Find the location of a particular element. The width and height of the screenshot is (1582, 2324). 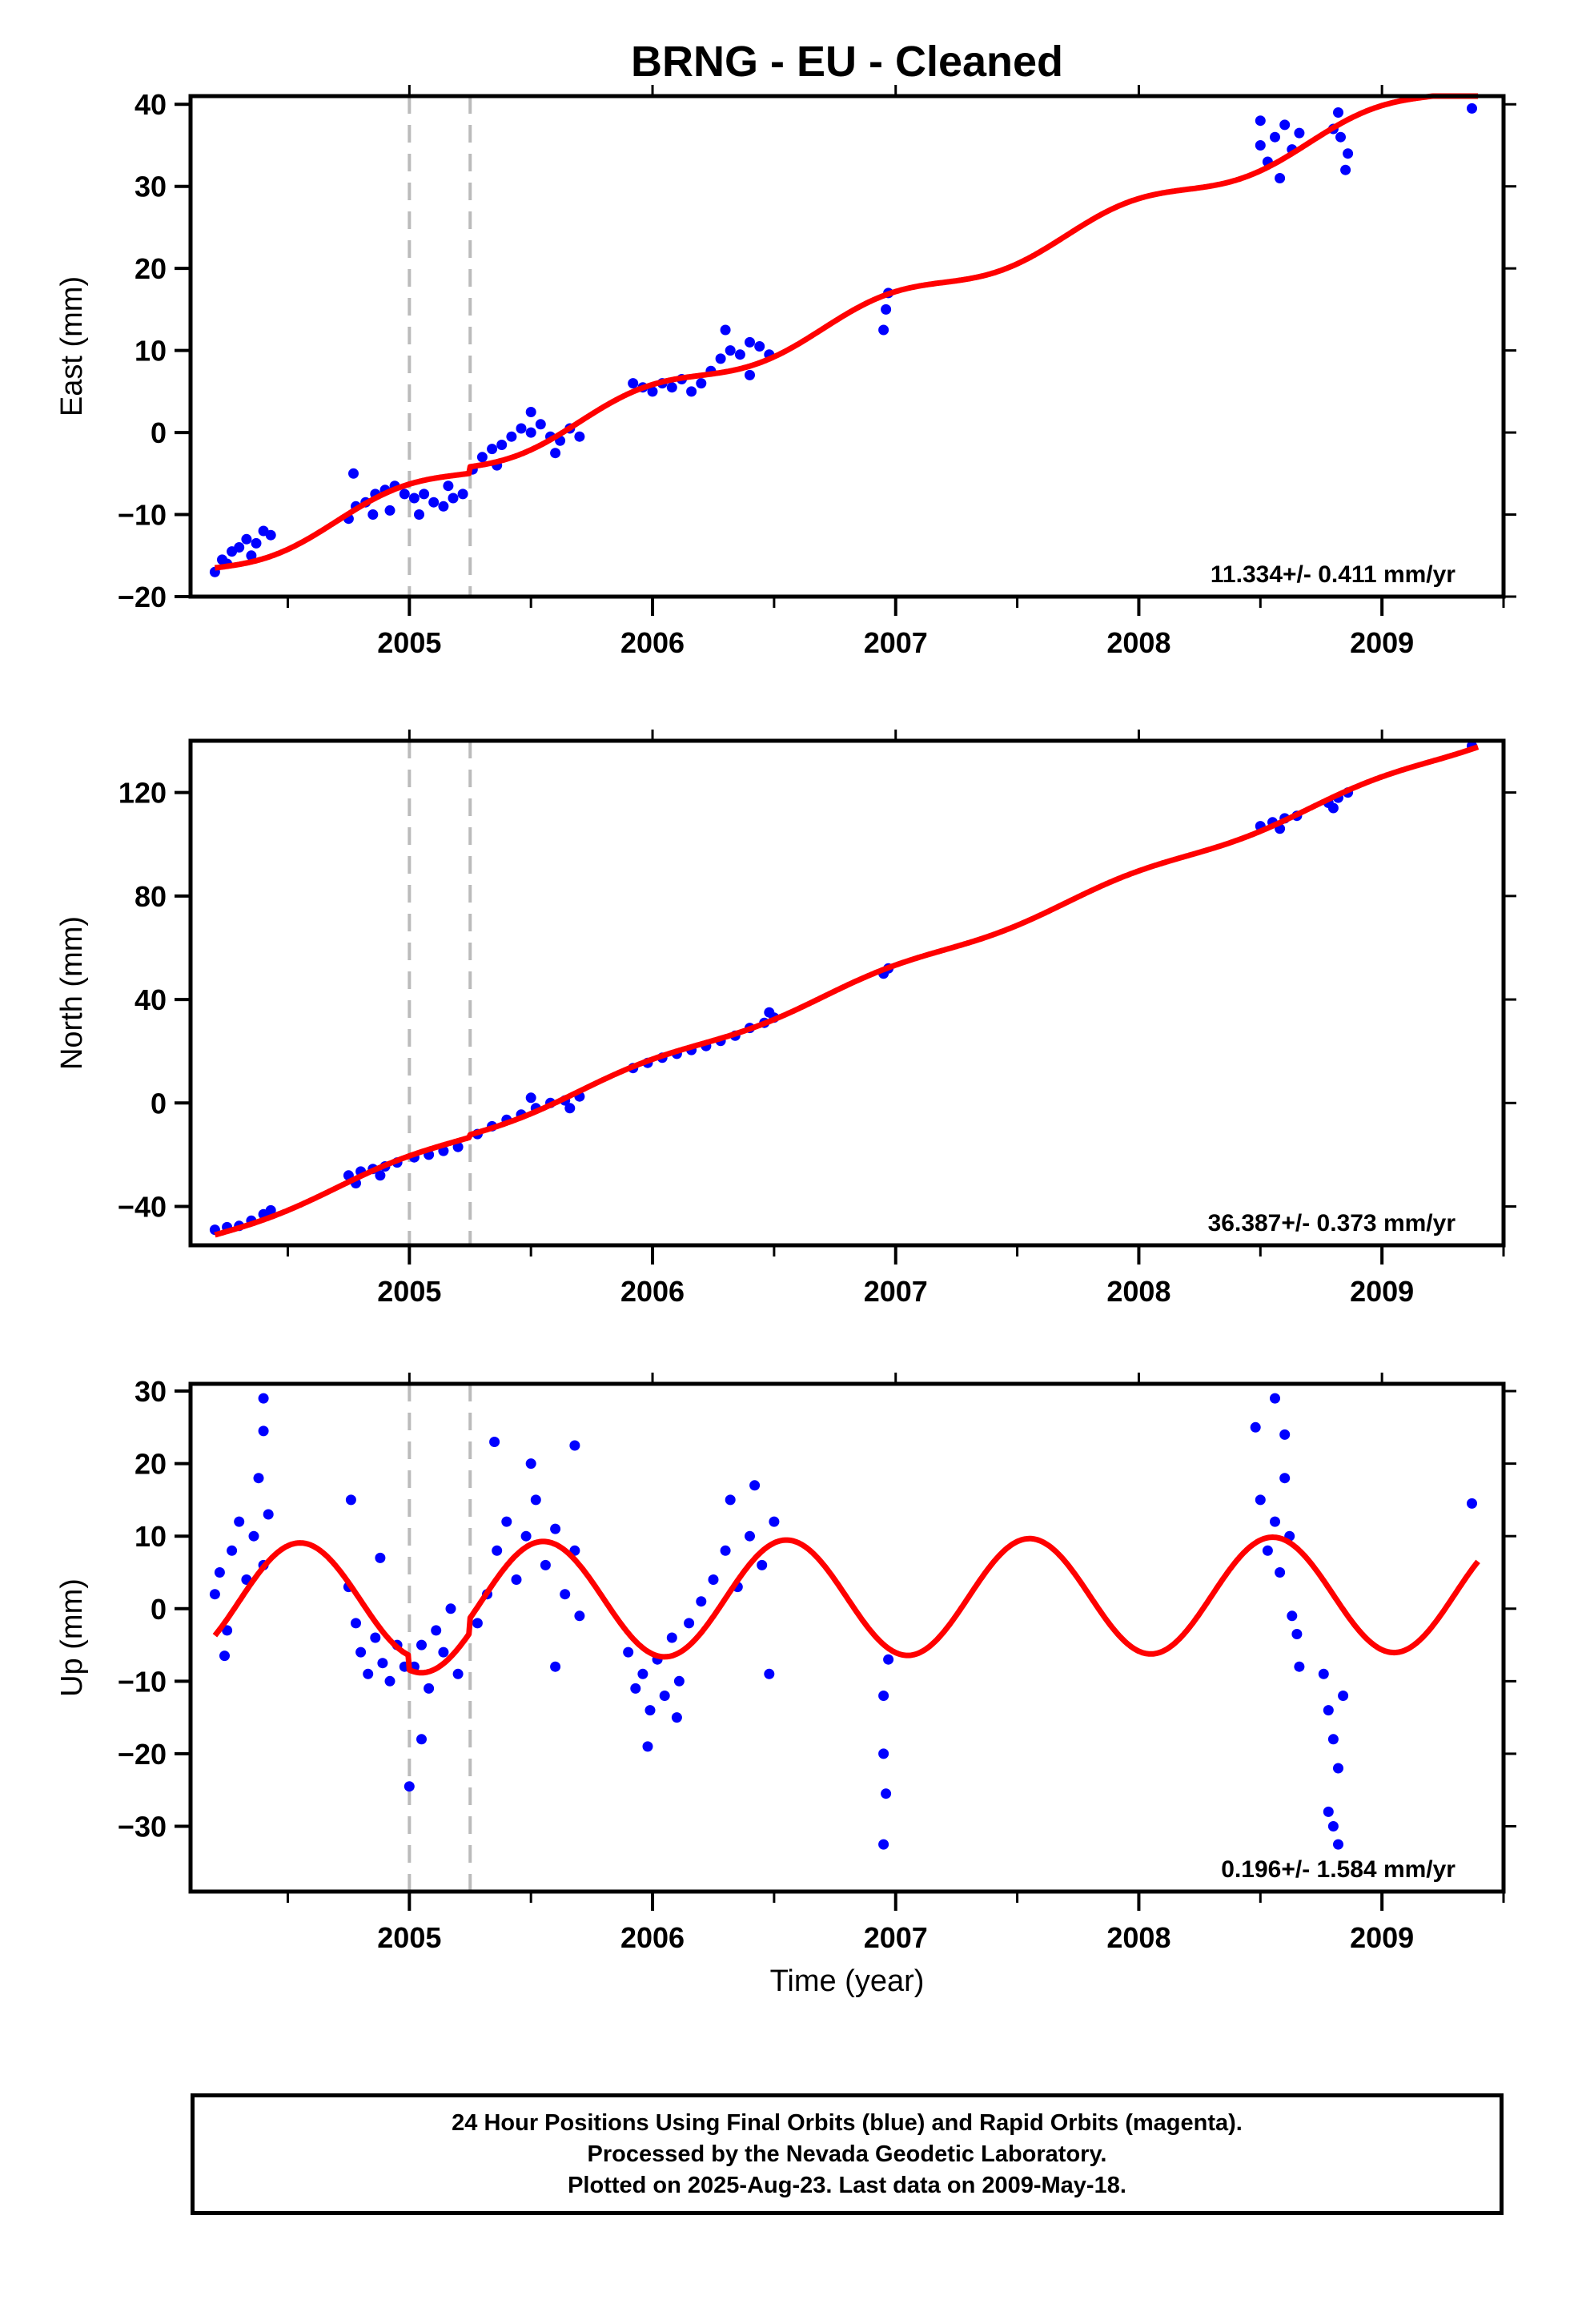

rate-label: 11.334+/- 0.411 mm/yr is located at coordinates (1333, 574).